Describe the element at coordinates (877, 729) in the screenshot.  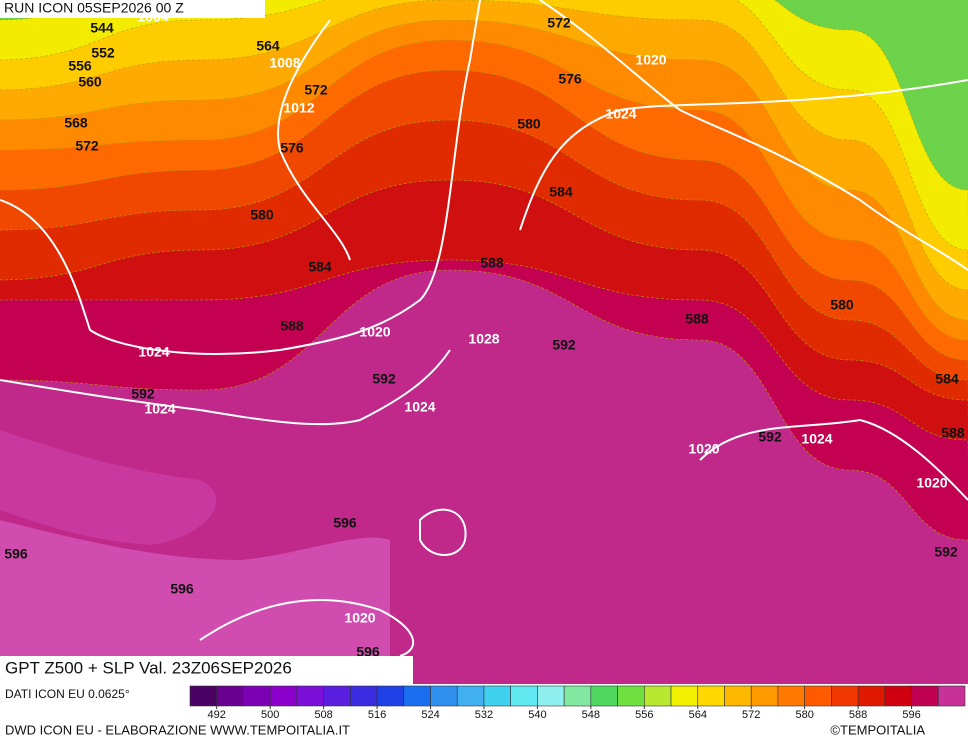
I see `copyright-label: ©TEMPOITALIA` at that location.